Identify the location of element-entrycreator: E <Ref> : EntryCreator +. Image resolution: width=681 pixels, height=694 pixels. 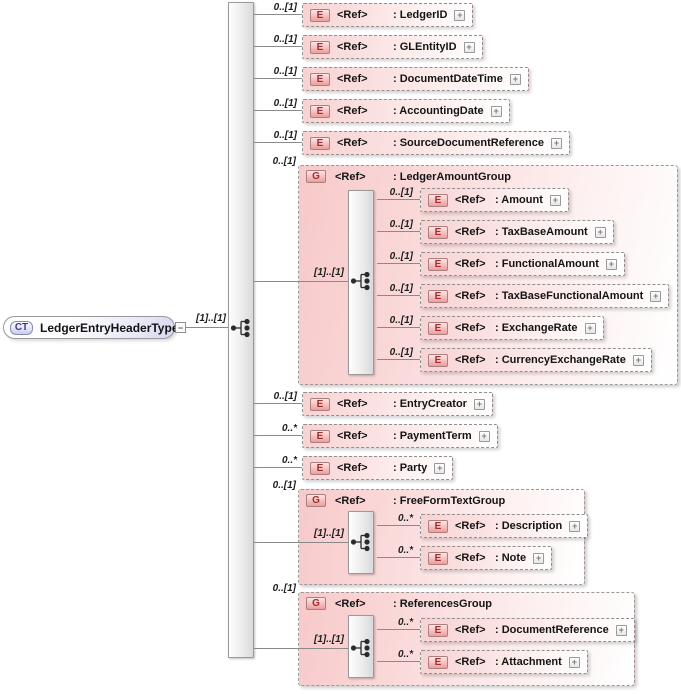
(397, 404).